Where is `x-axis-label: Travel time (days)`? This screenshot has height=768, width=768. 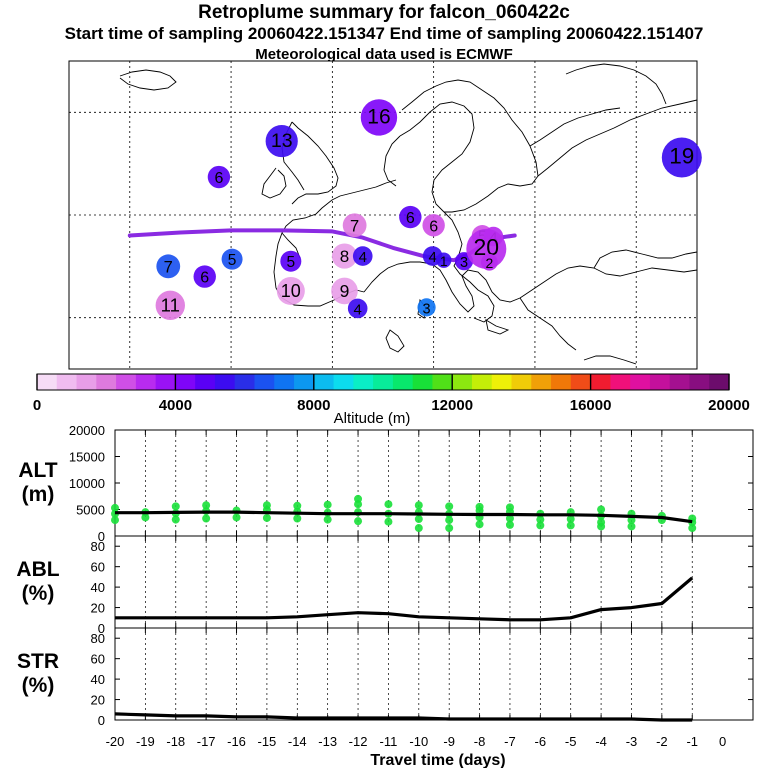 x-axis-label: Travel time (days) is located at coordinates (437, 760).